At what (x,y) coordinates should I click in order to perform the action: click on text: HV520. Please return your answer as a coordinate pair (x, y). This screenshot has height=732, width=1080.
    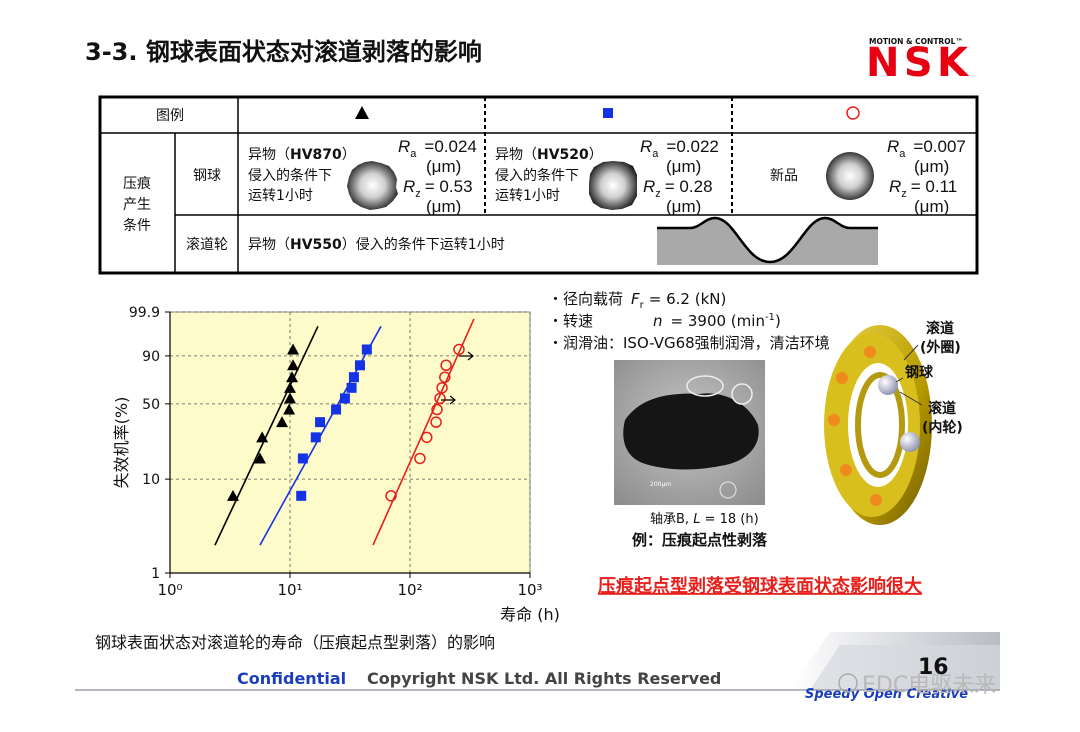
    Looking at the image, I should click on (563, 155).